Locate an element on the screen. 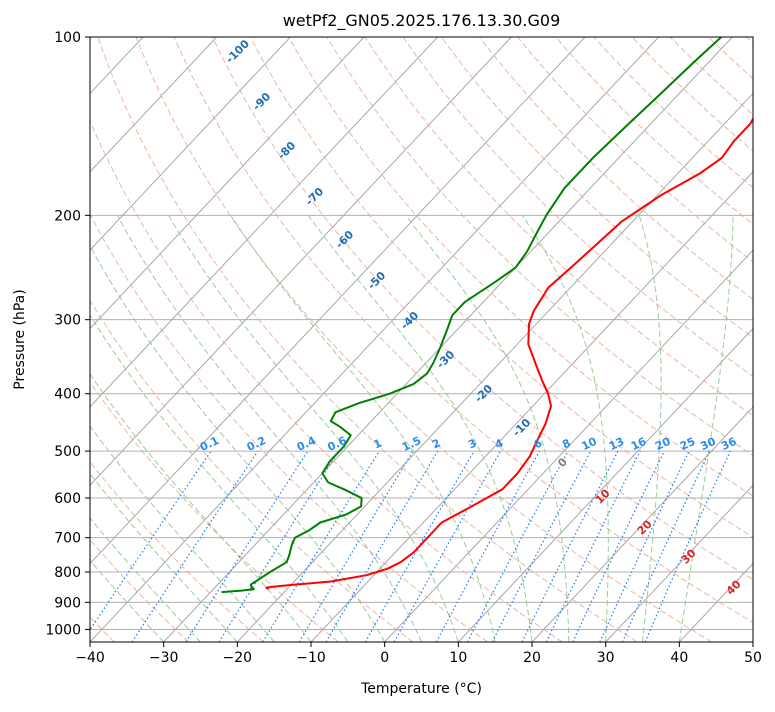 Image resolution: width=775 pixels, height=712 pixels. y-tick-label: 100 is located at coordinates (67, 38).